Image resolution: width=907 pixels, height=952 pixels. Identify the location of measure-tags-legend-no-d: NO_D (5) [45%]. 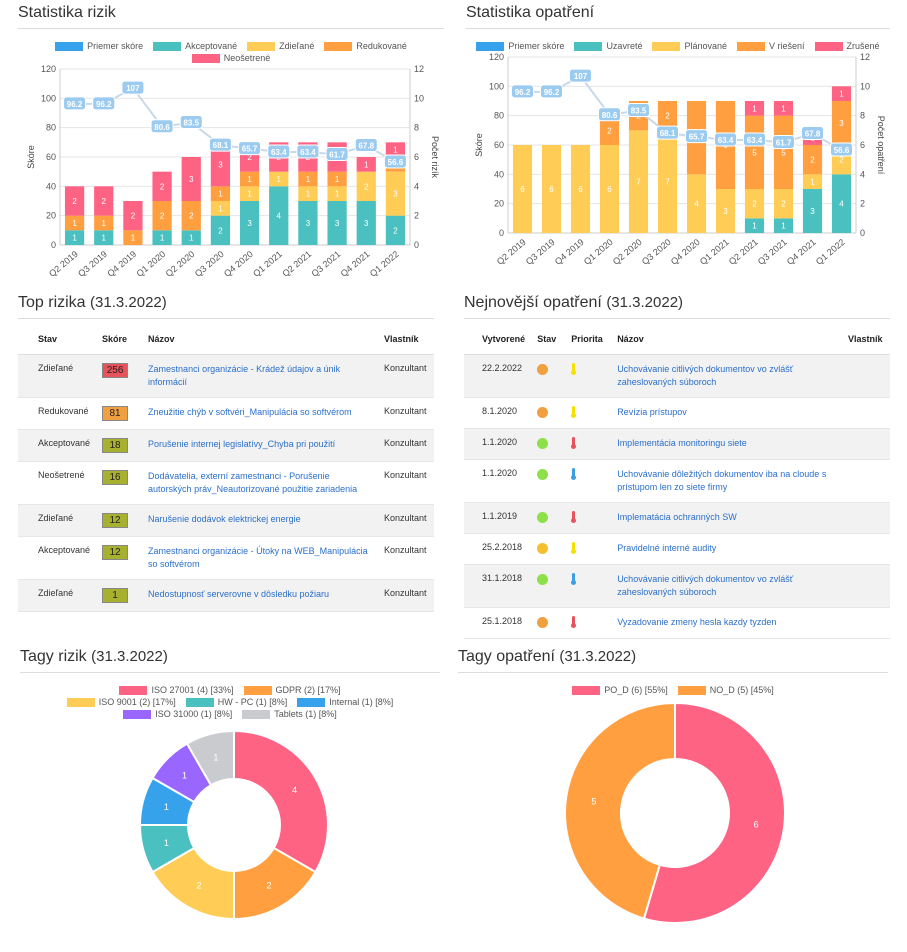
(725, 690).